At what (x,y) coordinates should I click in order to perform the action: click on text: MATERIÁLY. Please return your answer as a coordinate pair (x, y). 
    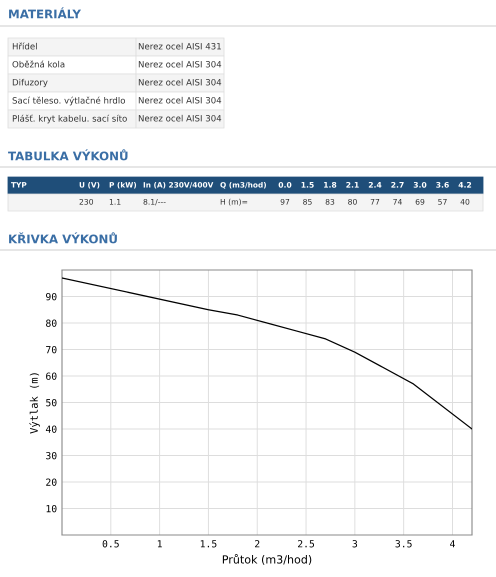
    Looking at the image, I should click on (45, 12).